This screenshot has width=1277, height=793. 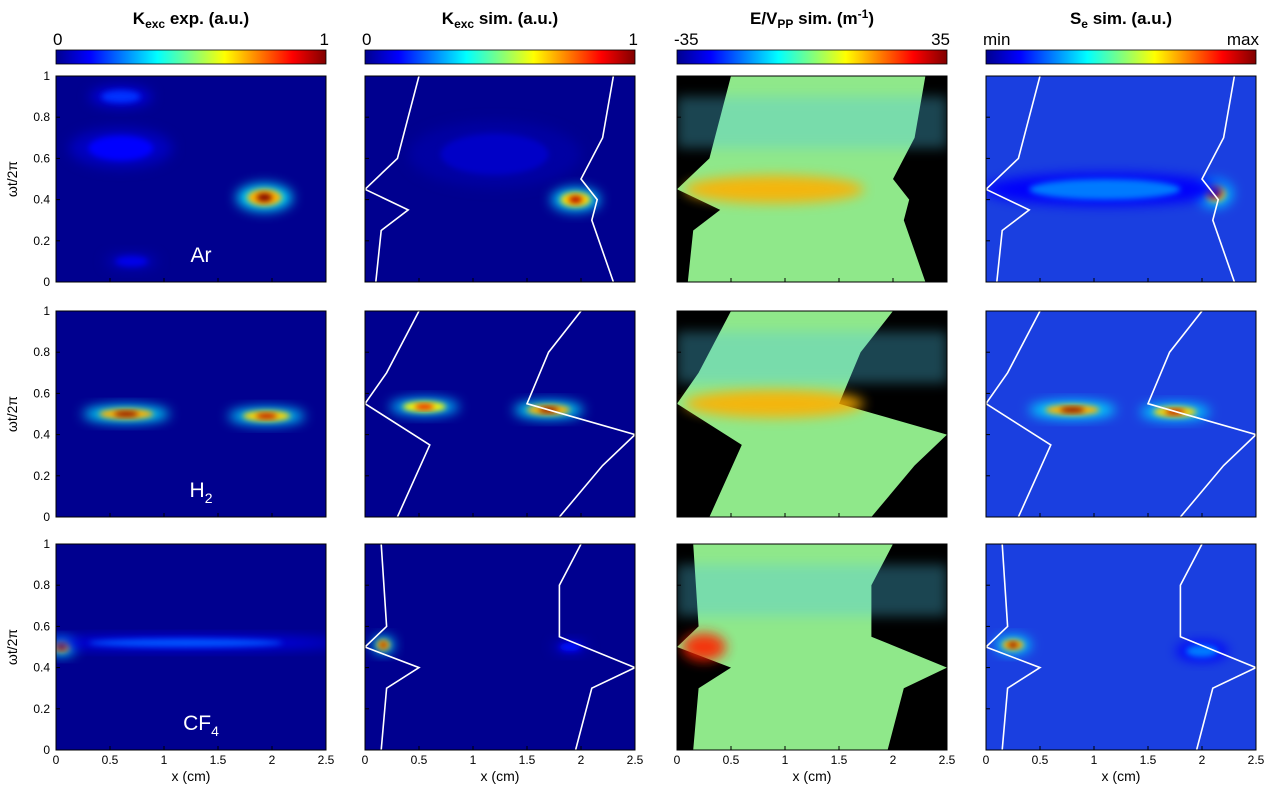 What do you see at coordinates (165, 414) in the screenshot?
I see `panel-H2-col1: 0 0.2 0.4 0.6 0.8 1 ωt/2π H2` at bounding box center [165, 414].